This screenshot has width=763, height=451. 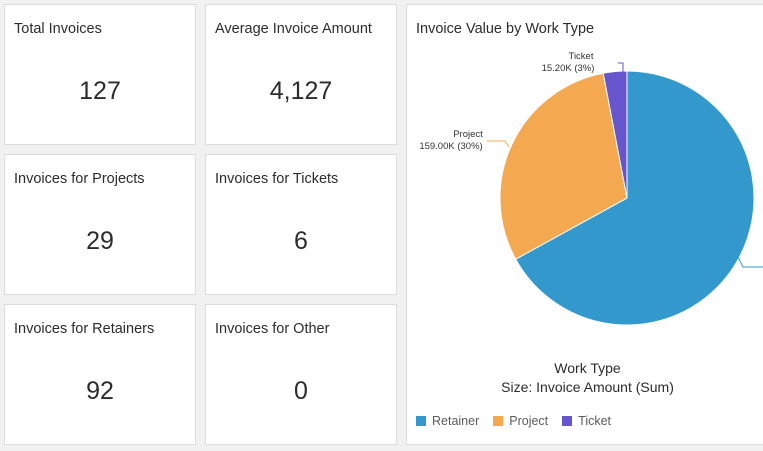 I want to click on kpi-title: Invoices for Retainers, so click(x=84, y=329).